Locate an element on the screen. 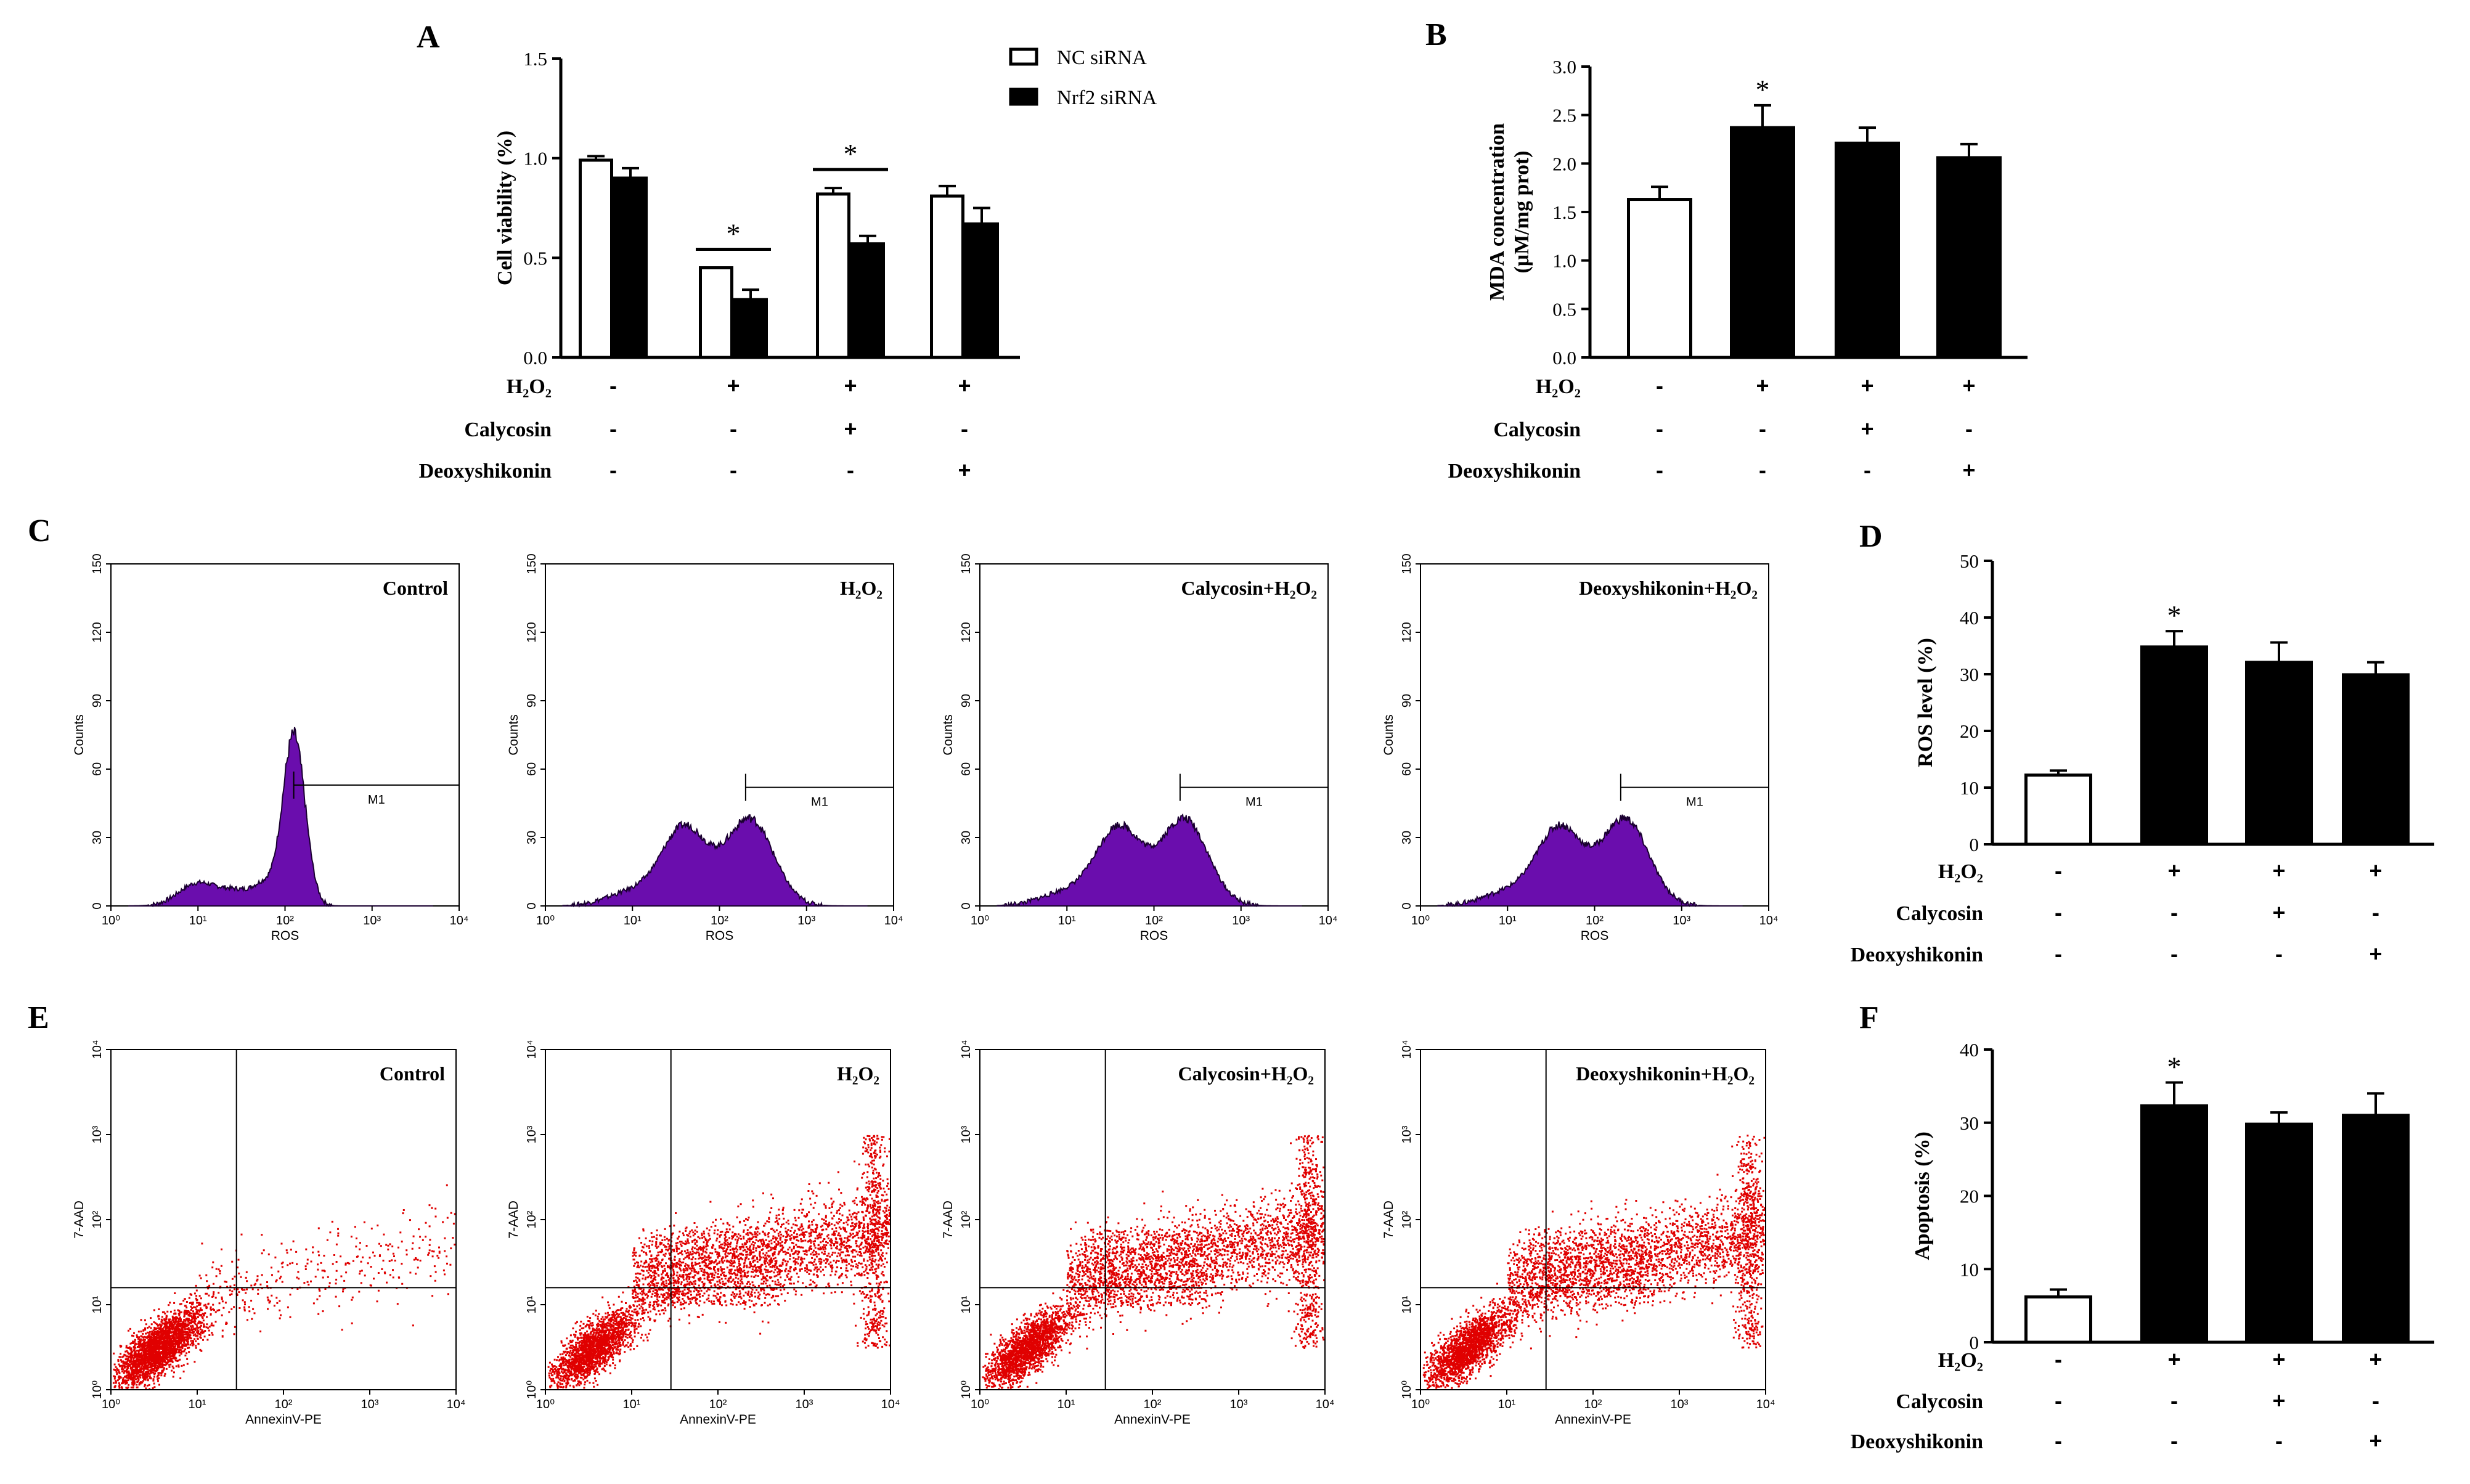 This screenshot has height=1484, width=2470. legend-label-nc-sirna: NC siRNA is located at coordinates (1102, 58).